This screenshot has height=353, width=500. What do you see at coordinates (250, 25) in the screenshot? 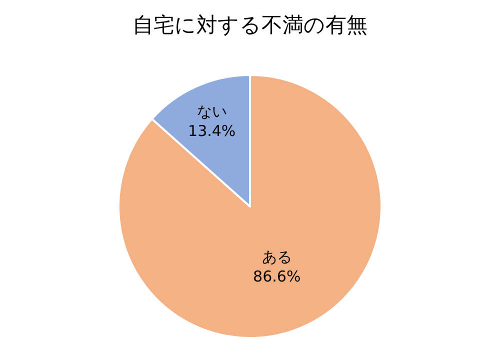
I see `chart-title: 自宅に対する不満の有無` at bounding box center [250, 25].